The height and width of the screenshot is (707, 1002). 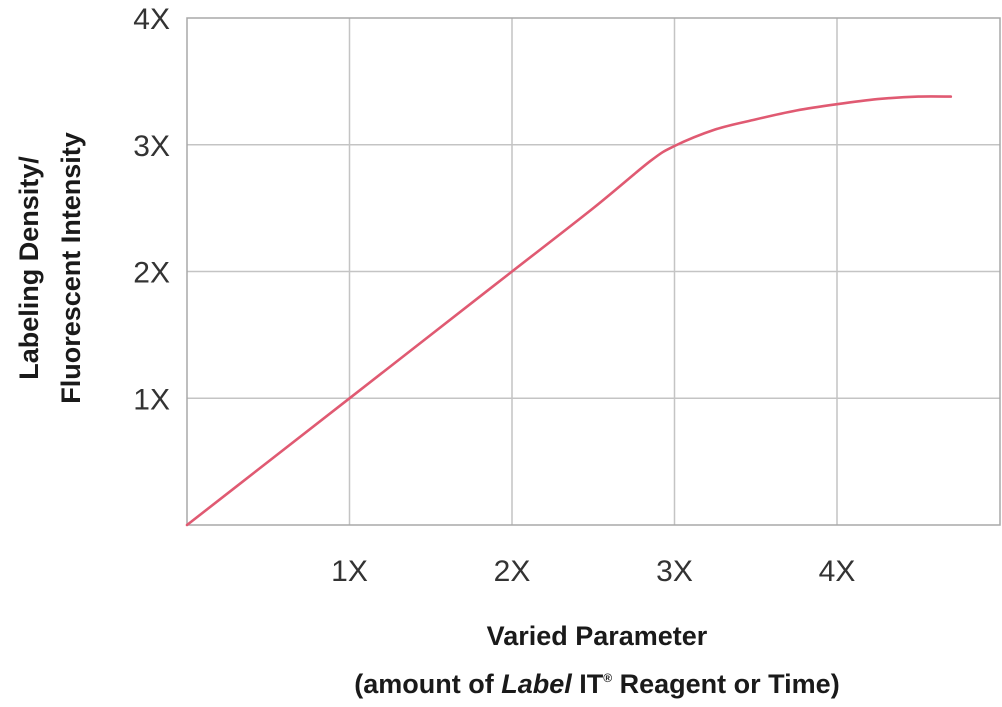 What do you see at coordinates (151, 273) in the screenshot?
I see `y-tick-label: 2X` at bounding box center [151, 273].